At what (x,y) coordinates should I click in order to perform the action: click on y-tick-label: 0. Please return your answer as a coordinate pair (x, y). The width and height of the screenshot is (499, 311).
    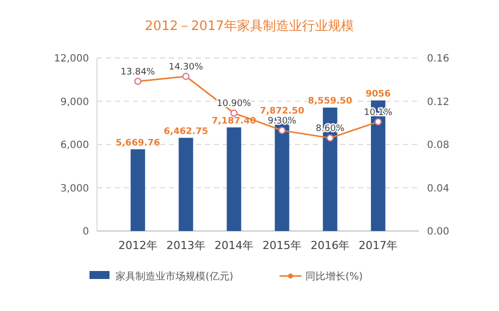
    Looking at the image, I should click on (85, 232).